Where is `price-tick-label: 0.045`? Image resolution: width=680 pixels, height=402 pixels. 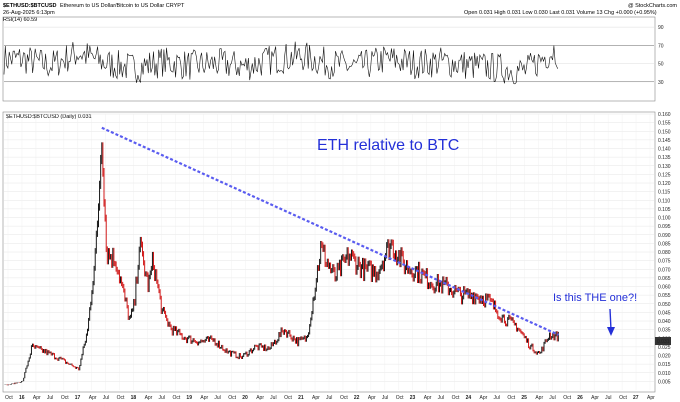
price-tick-label: 0.045 is located at coordinates (664, 313).